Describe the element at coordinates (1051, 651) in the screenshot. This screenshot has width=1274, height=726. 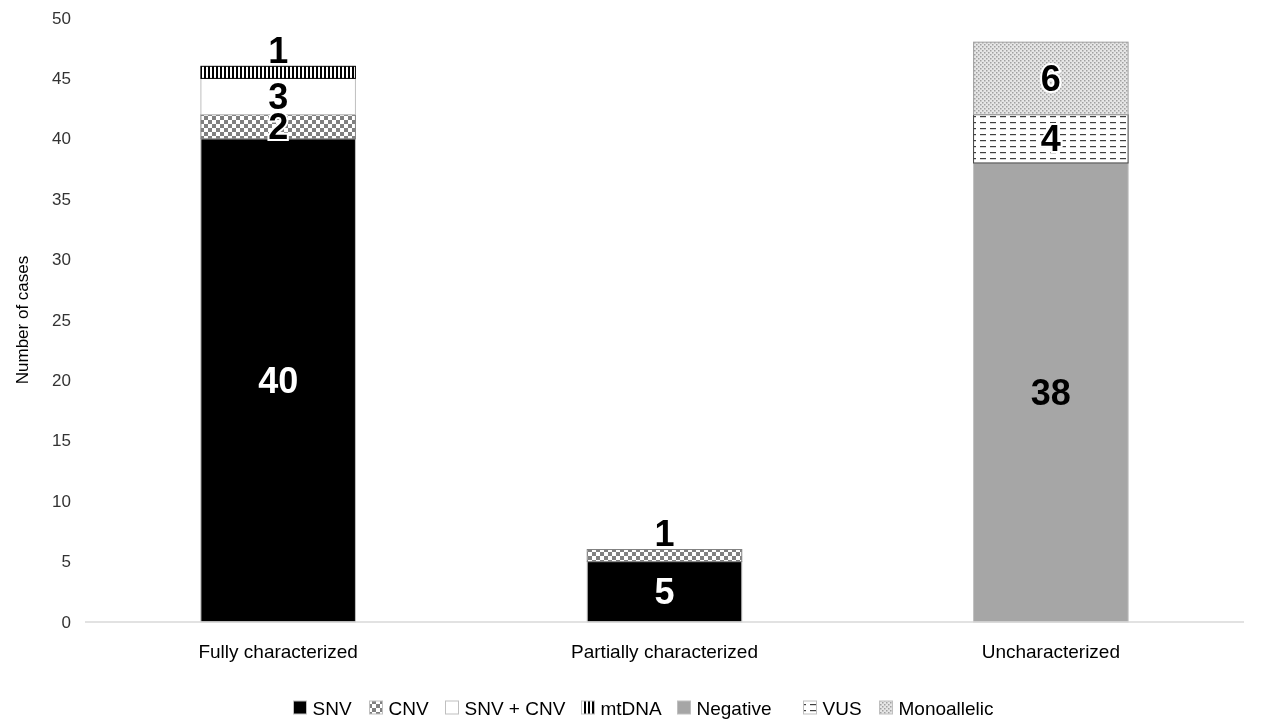
I see `x-tick-label: Uncharacterized` at that location.